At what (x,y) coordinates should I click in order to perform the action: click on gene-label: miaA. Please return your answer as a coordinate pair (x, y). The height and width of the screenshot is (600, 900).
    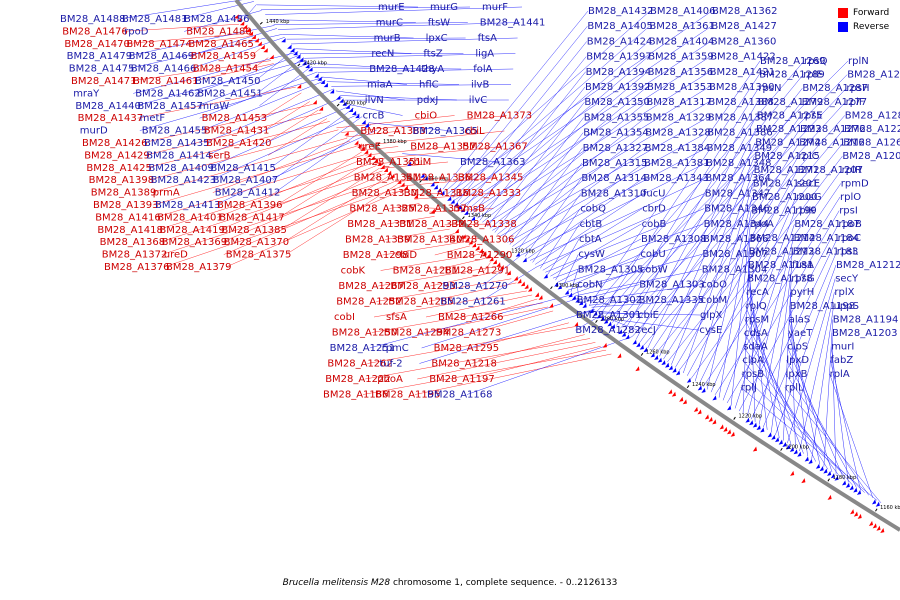
    Looking at the image, I should click on (380, 85).